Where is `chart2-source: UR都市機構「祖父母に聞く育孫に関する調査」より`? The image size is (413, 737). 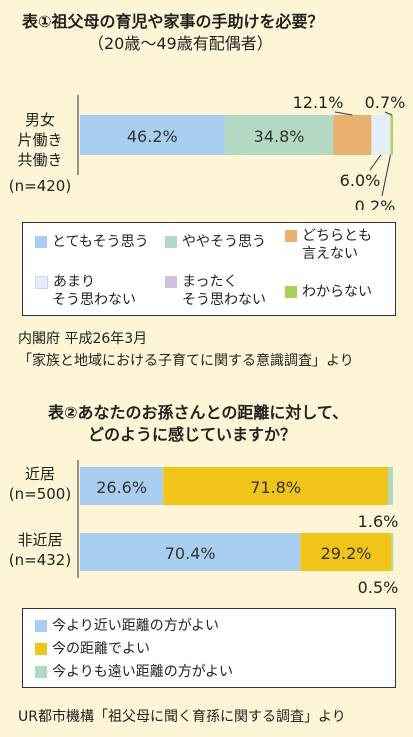
chart2-source: UR都市機構「祖父母に聞く育孫に関する調査」より is located at coordinates (182, 717).